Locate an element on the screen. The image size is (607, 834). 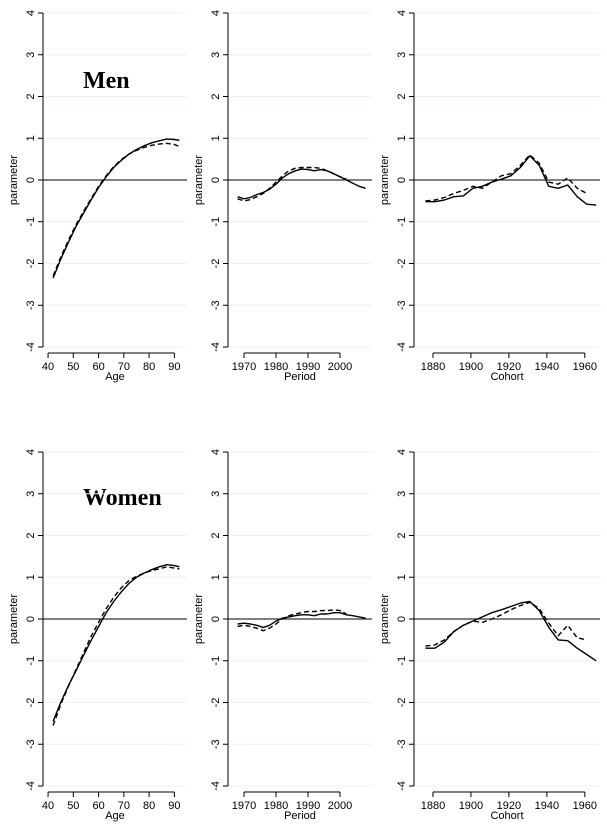
x-tick-label: 1920 is located at coordinates (509, 806).